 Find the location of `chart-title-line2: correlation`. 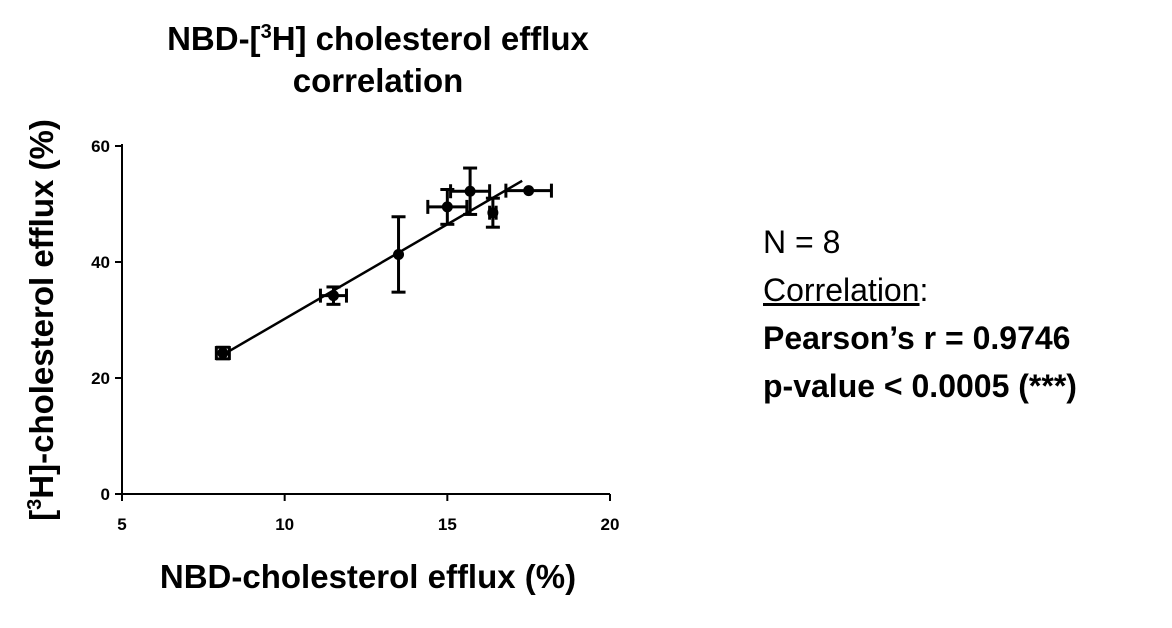

chart-title-line2: correlation is located at coordinates (378, 80).